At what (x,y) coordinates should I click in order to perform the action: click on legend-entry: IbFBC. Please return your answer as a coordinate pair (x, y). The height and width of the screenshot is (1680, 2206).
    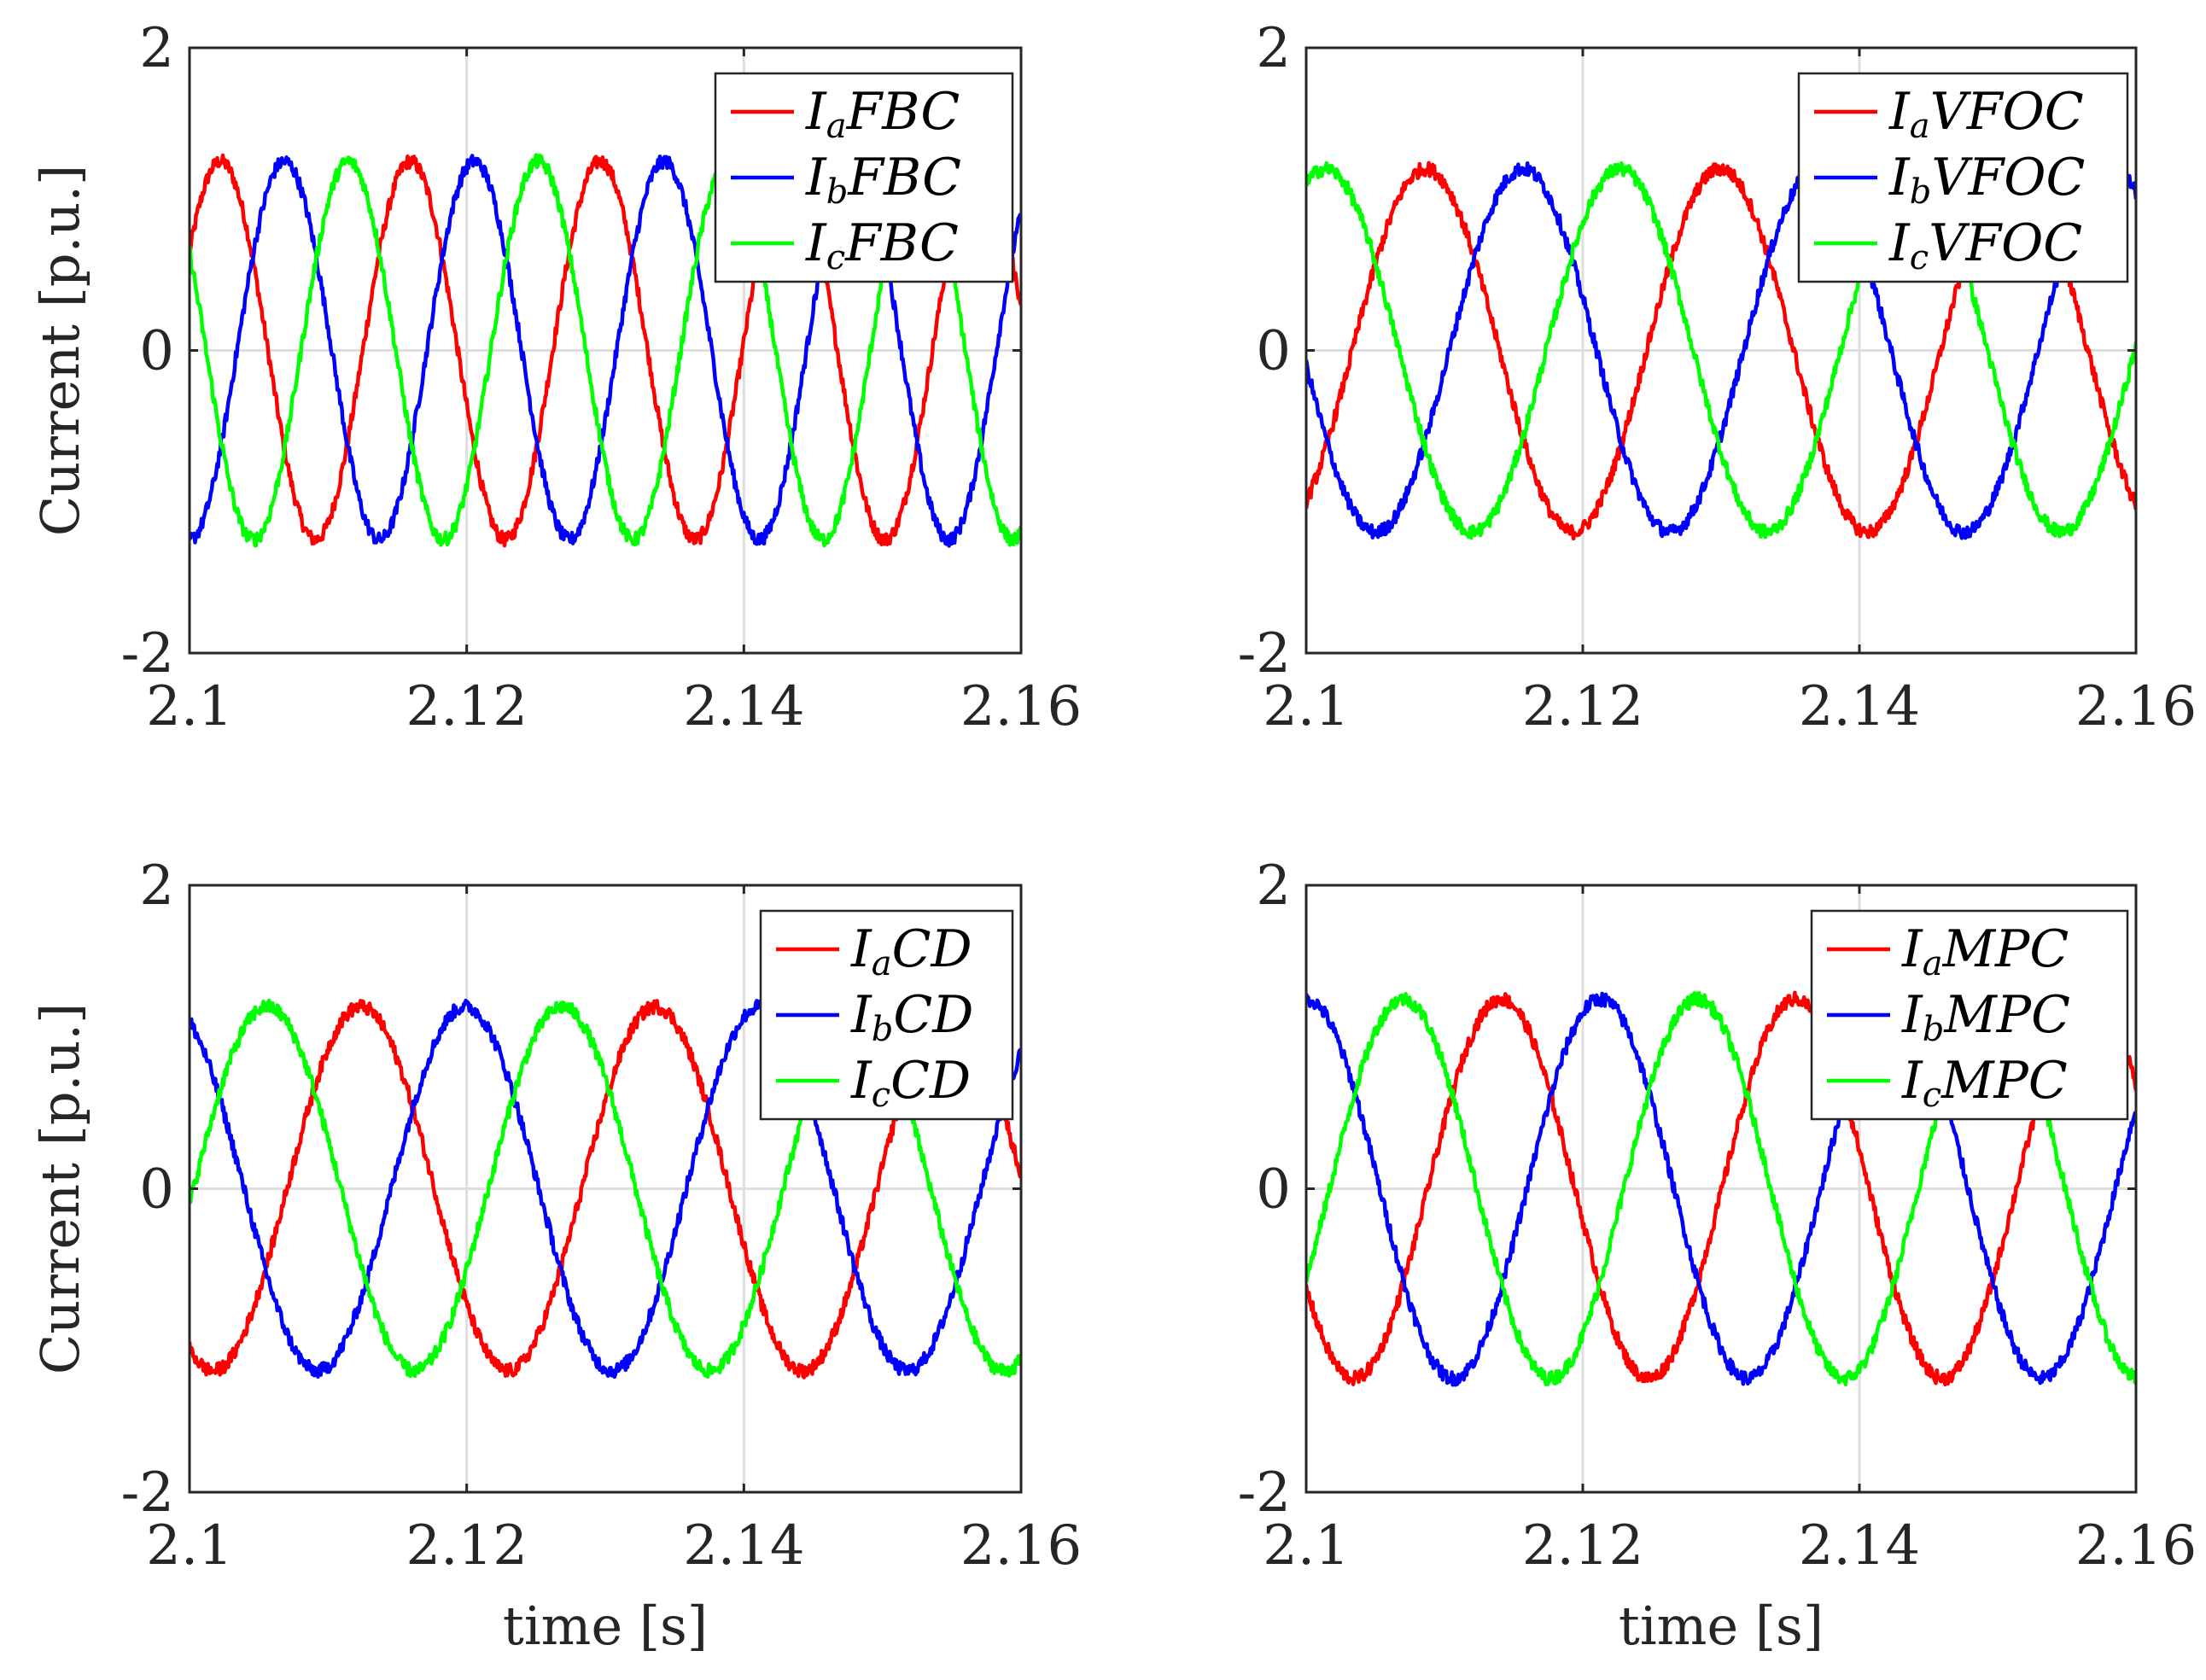
    Looking at the image, I should click on (883, 180).